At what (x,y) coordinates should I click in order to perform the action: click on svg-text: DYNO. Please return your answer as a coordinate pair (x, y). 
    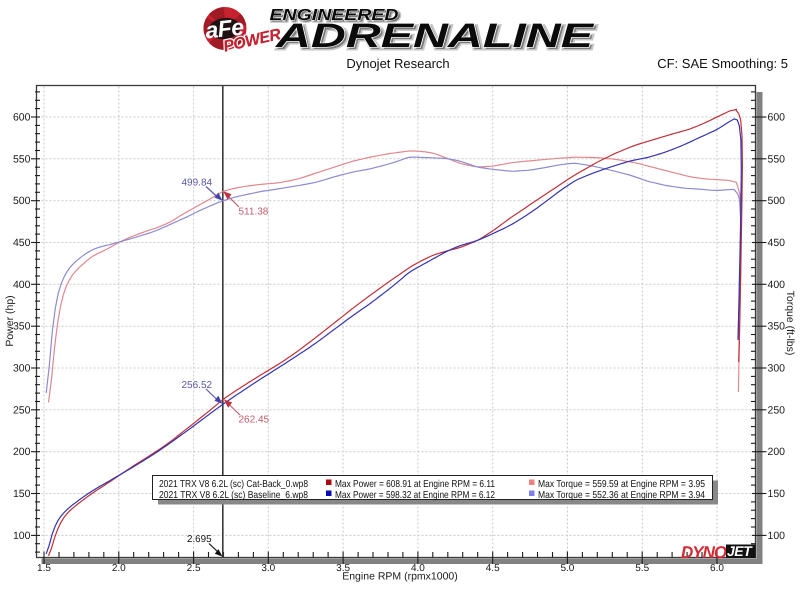
    Looking at the image, I should click on (704, 552).